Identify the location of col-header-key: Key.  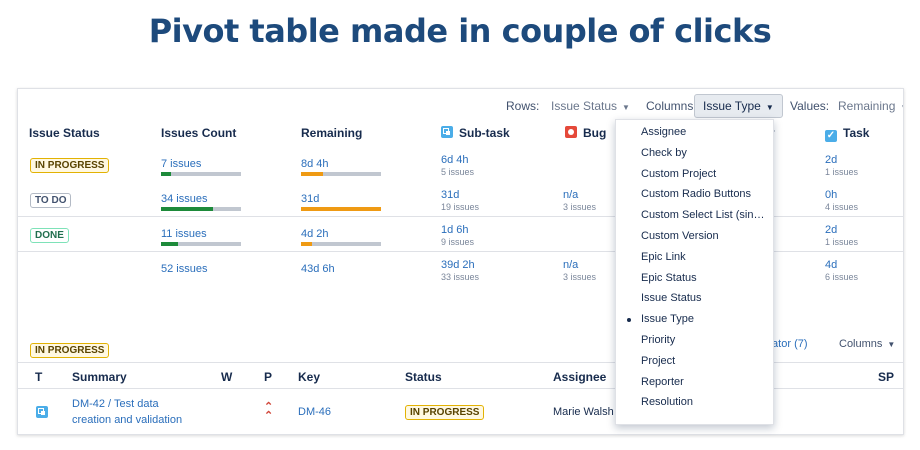
(309, 377).